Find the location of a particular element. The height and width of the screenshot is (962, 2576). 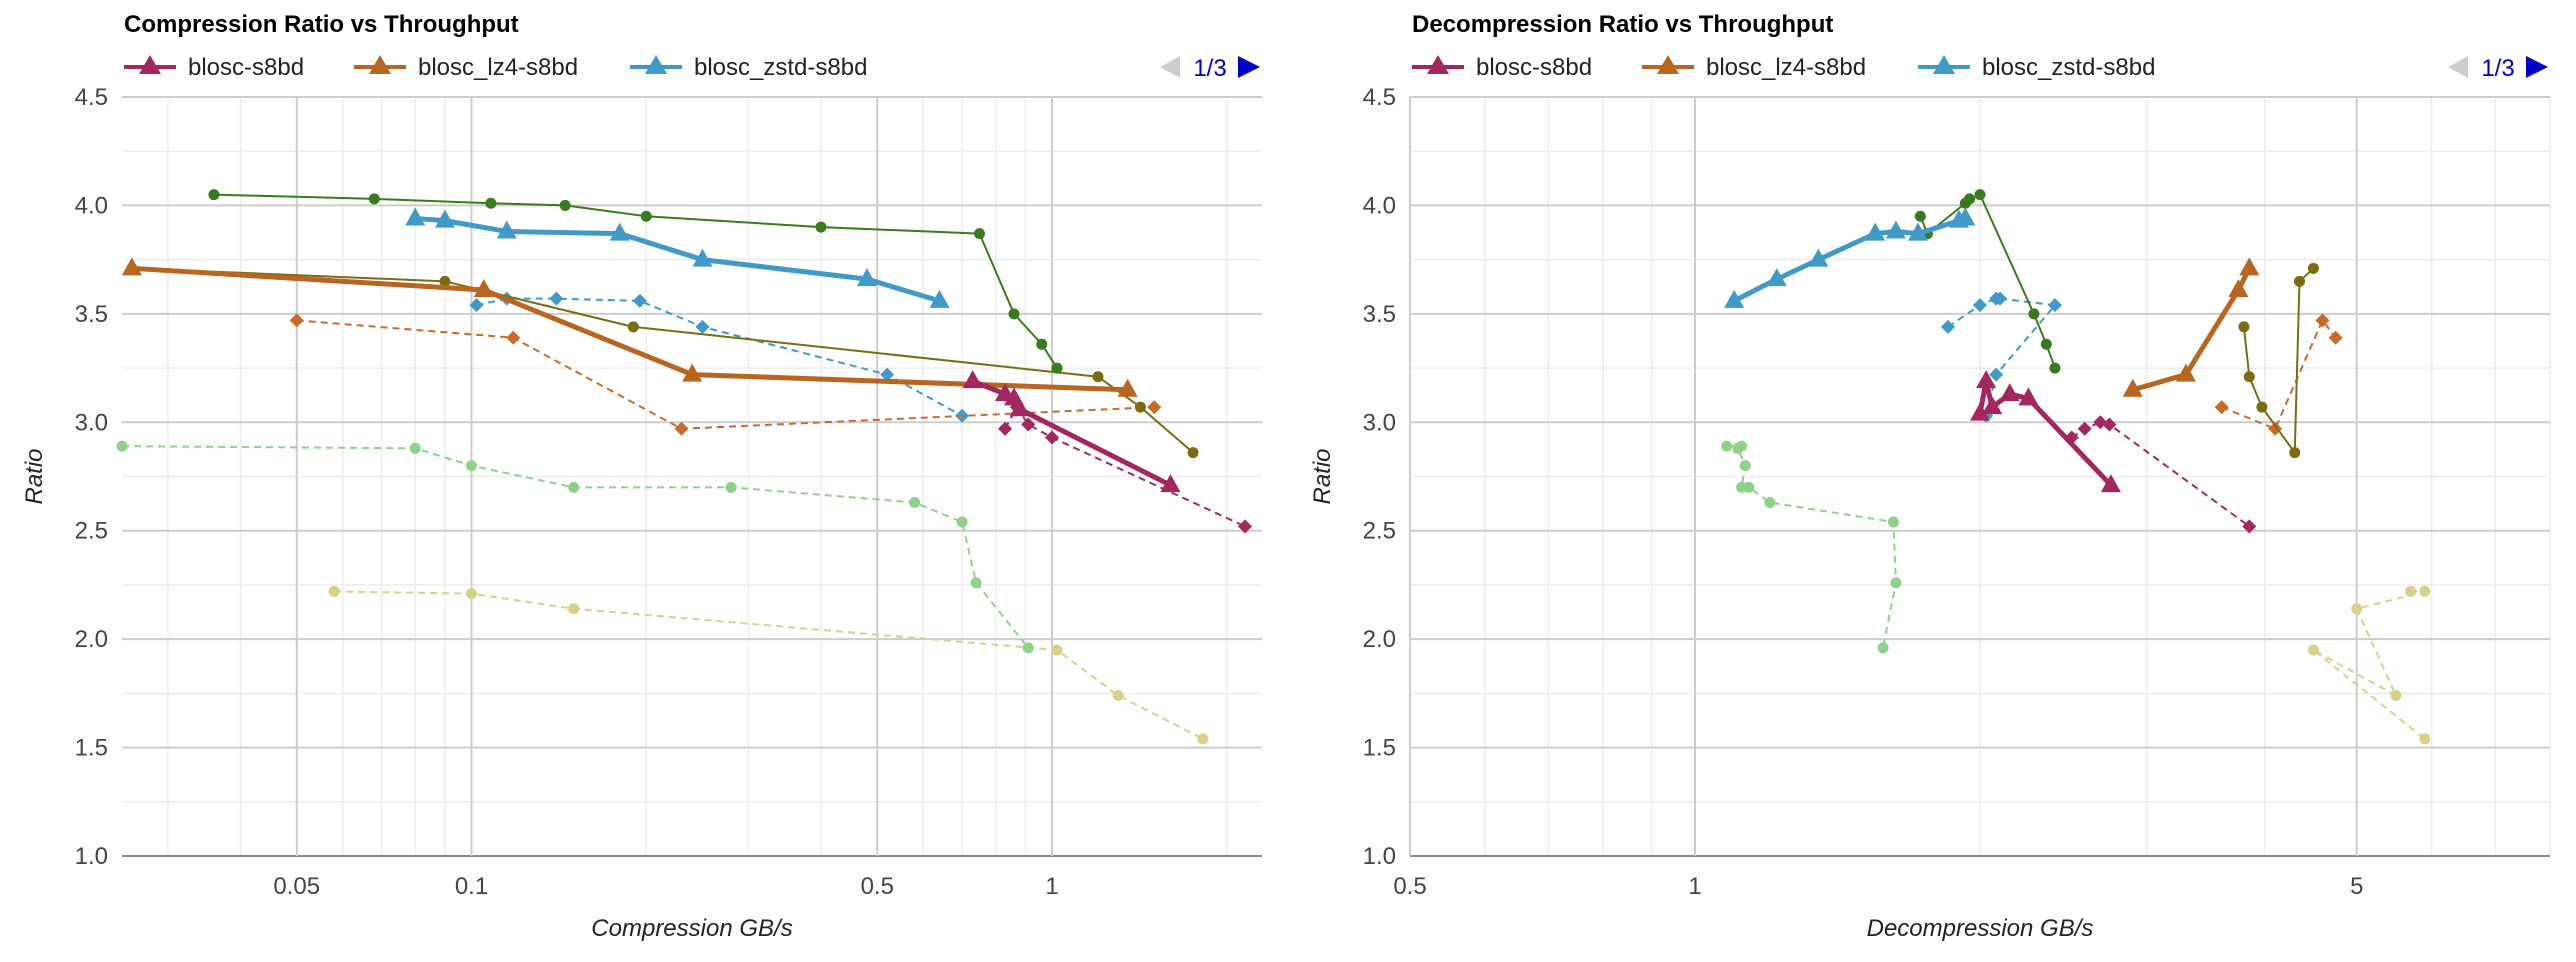

x-tick-label: 0.05 is located at coordinates (296, 886).